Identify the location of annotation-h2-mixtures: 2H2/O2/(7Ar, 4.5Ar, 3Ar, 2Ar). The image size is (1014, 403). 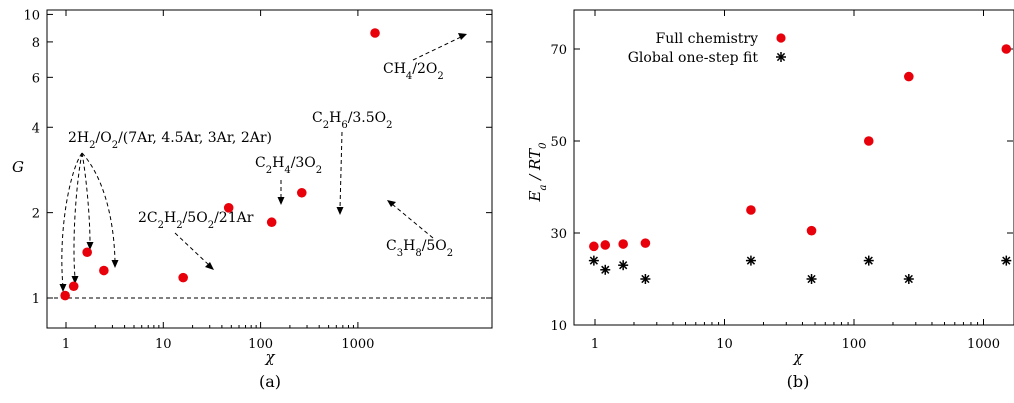
(170, 140).